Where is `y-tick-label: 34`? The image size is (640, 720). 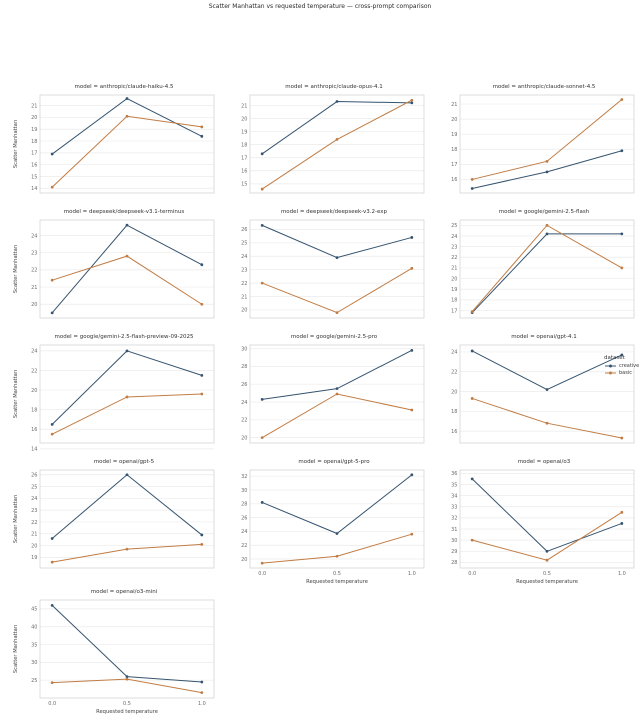
y-tick-label: 34 is located at coordinates (454, 496).